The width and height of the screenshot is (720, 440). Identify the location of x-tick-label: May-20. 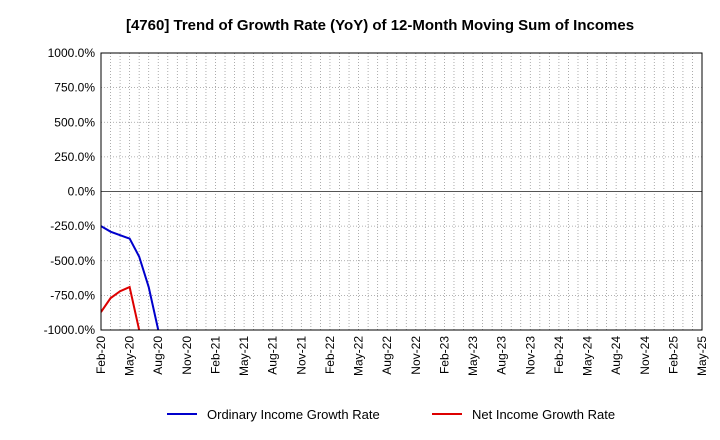
(130, 356).